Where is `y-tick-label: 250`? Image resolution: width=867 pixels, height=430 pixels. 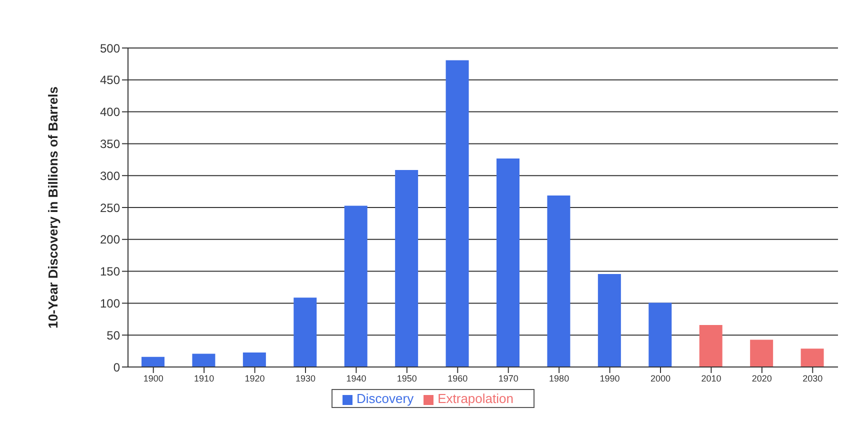 y-tick-label: 250 is located at coordinates (110, 207).